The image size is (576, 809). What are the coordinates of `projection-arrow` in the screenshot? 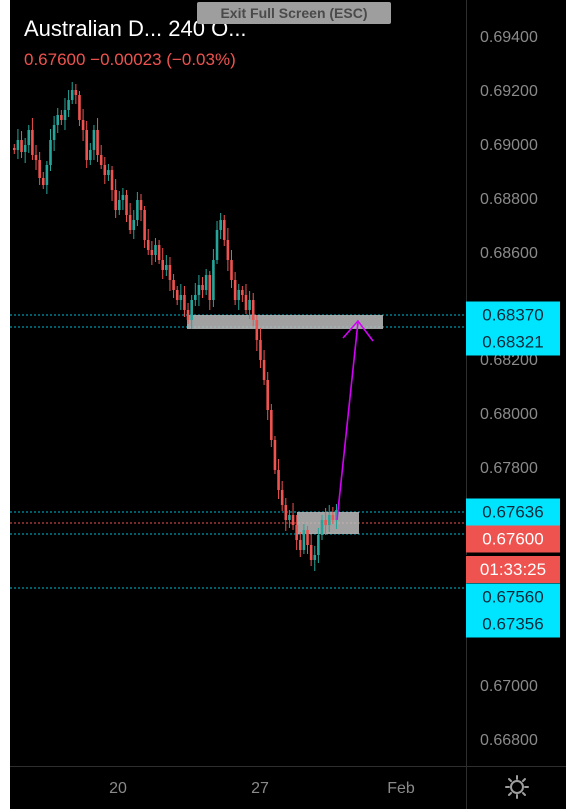 It's located at (347, 421).